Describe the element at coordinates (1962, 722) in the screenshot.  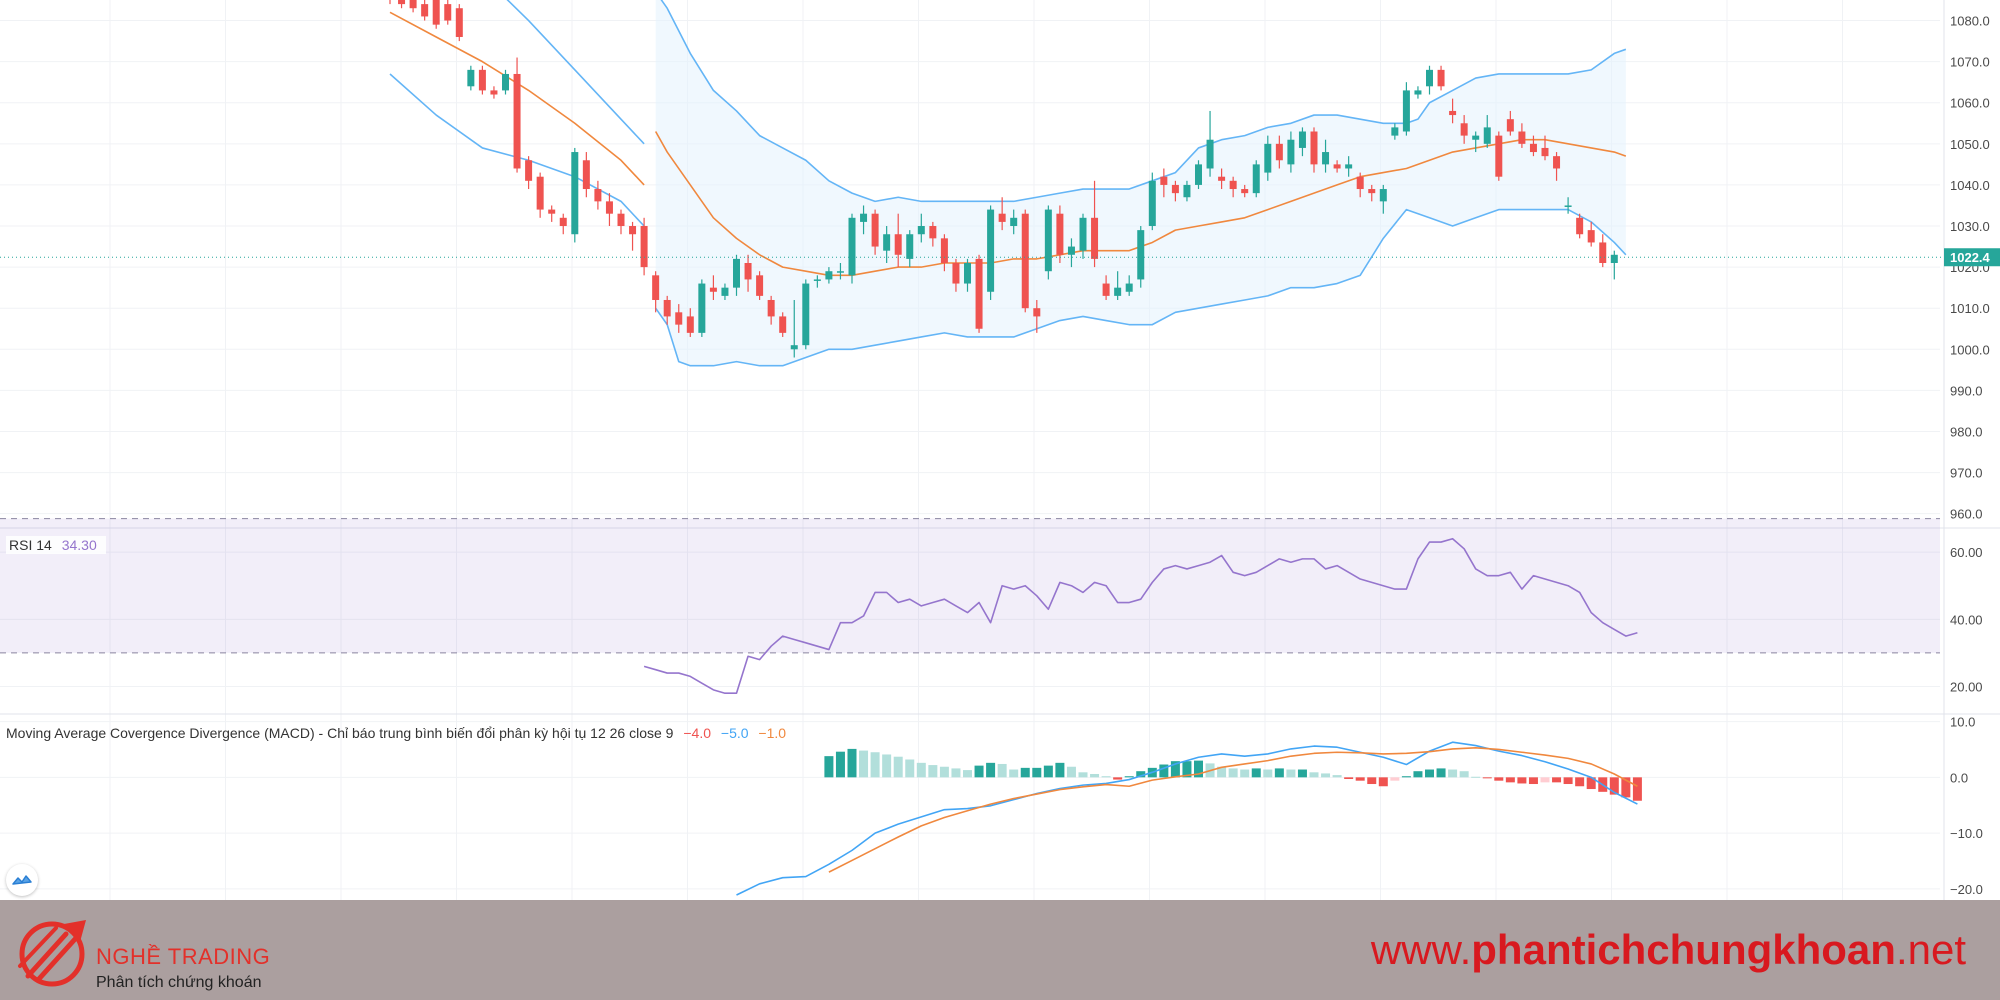
I see `macd-axis-tick-label: 10.0` at that location.